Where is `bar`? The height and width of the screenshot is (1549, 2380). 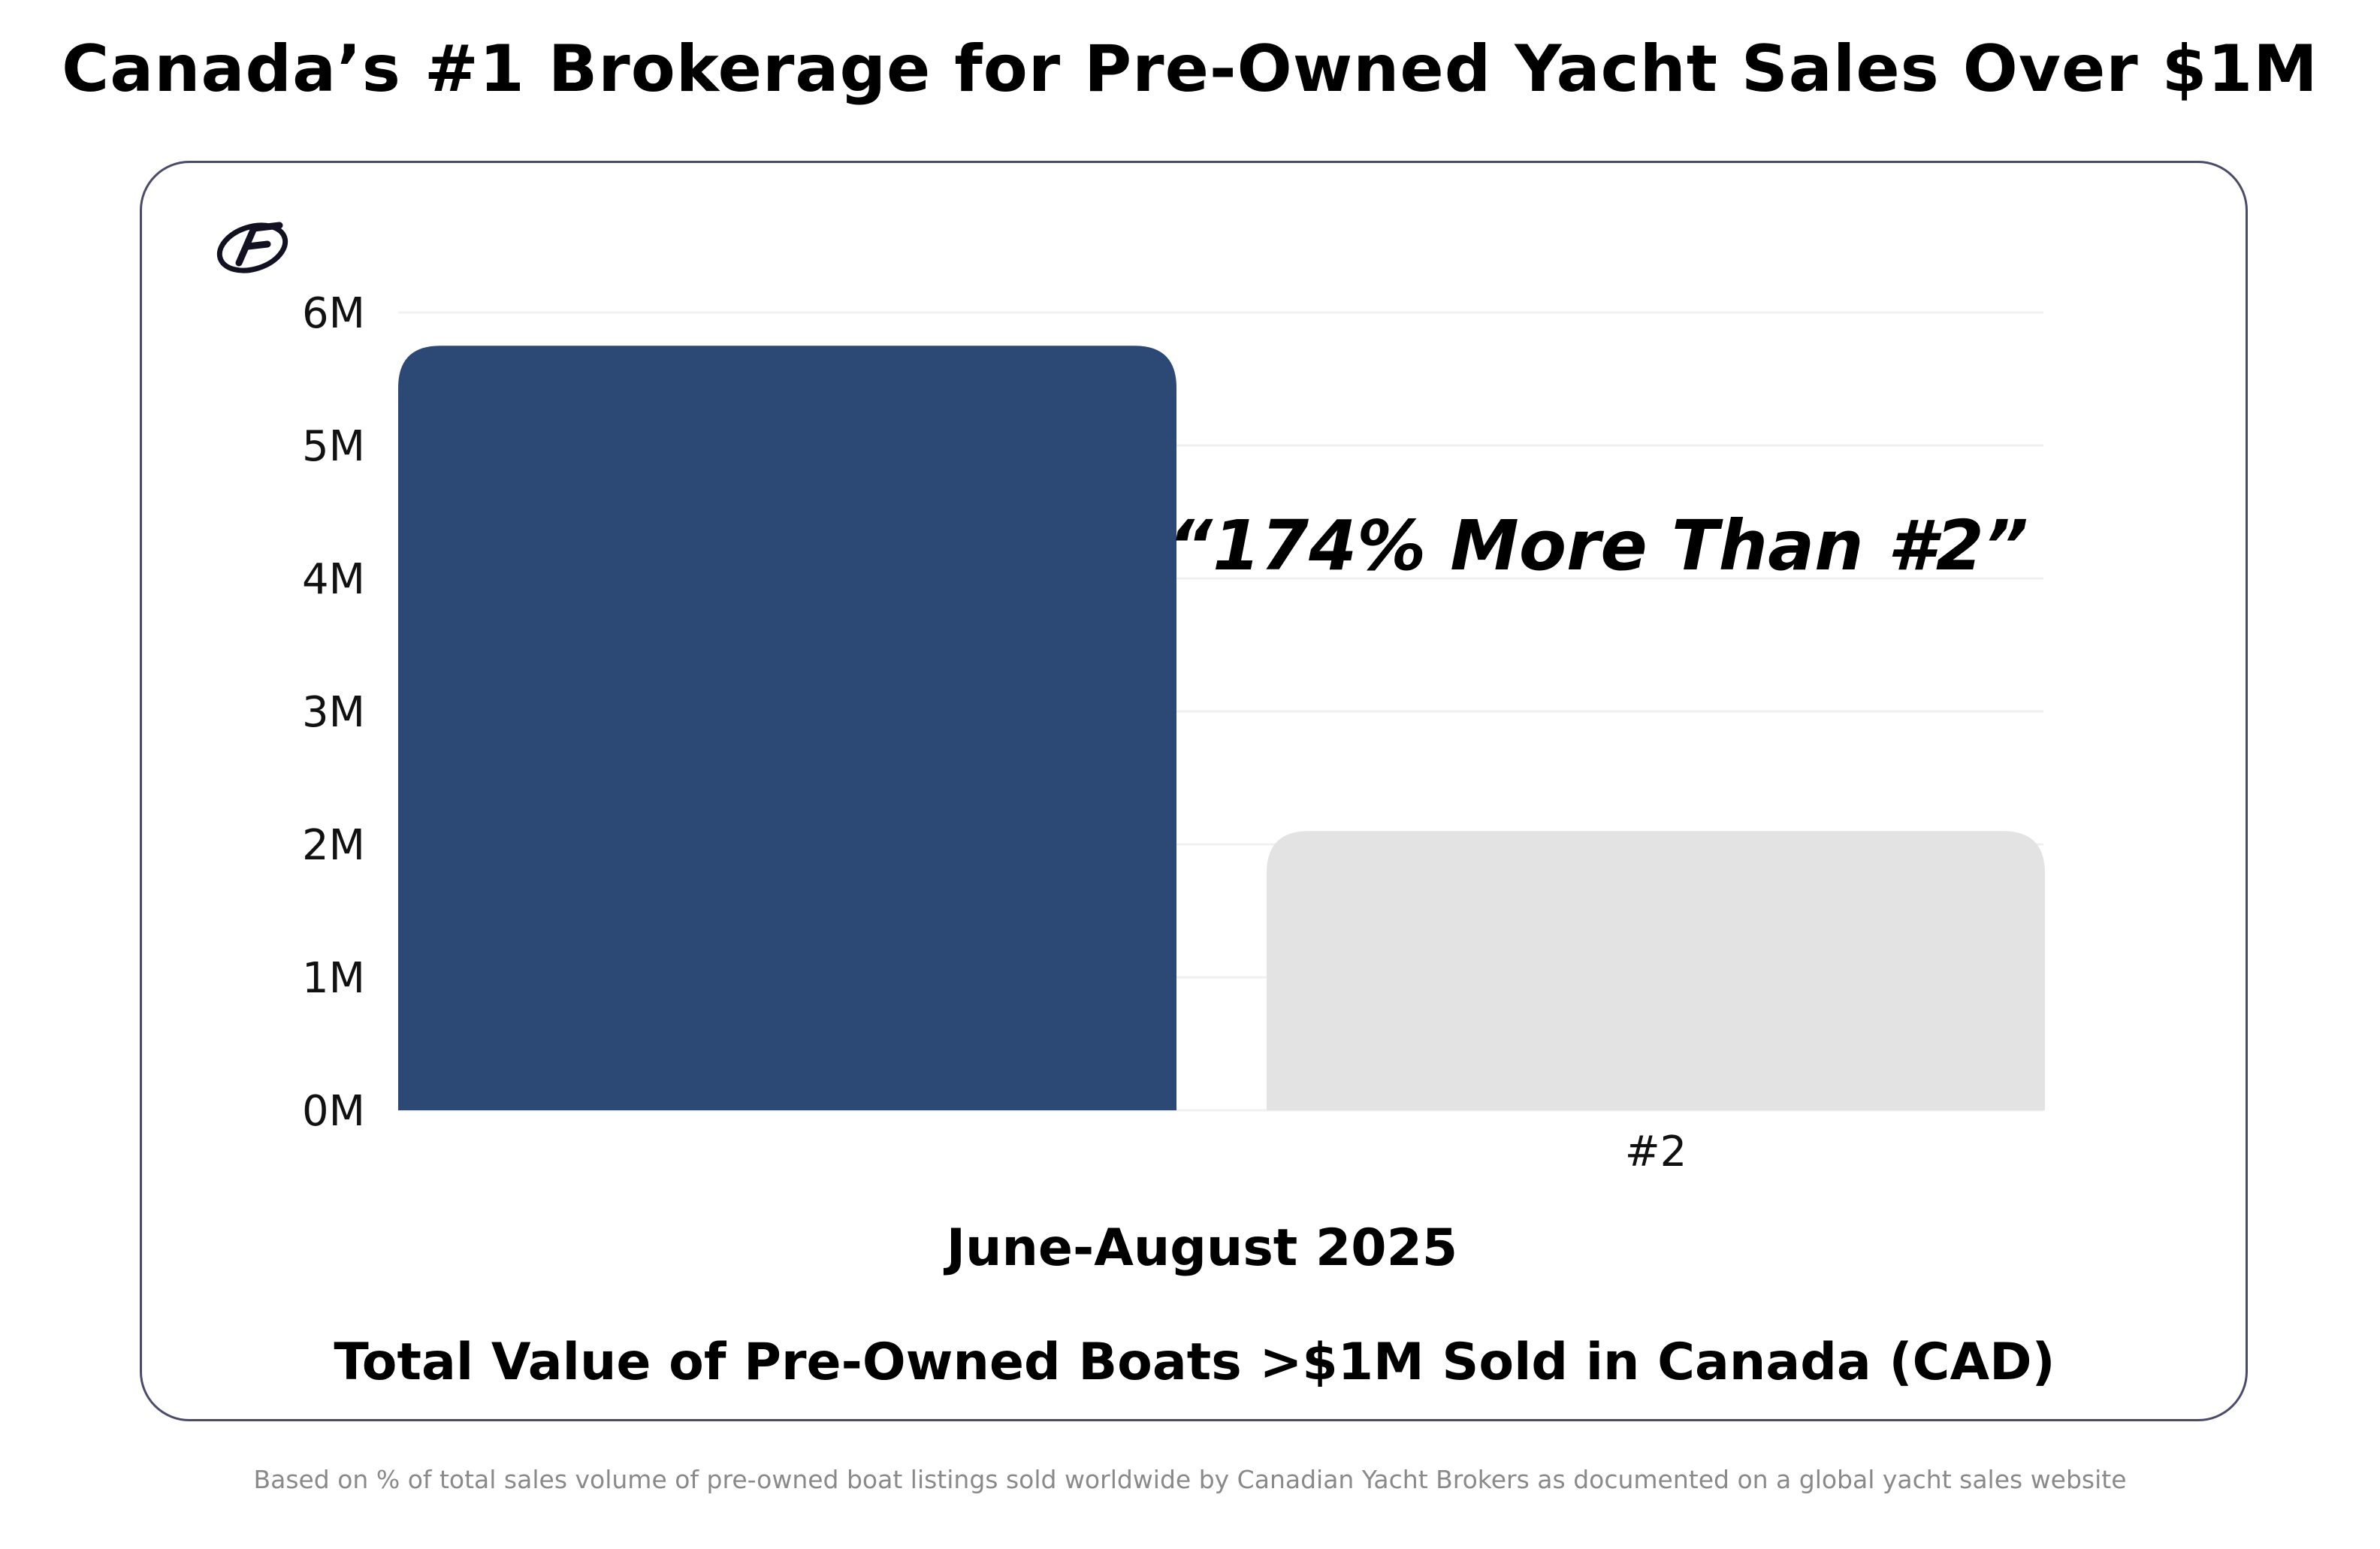 bar is located at coordinates (1656, 971).